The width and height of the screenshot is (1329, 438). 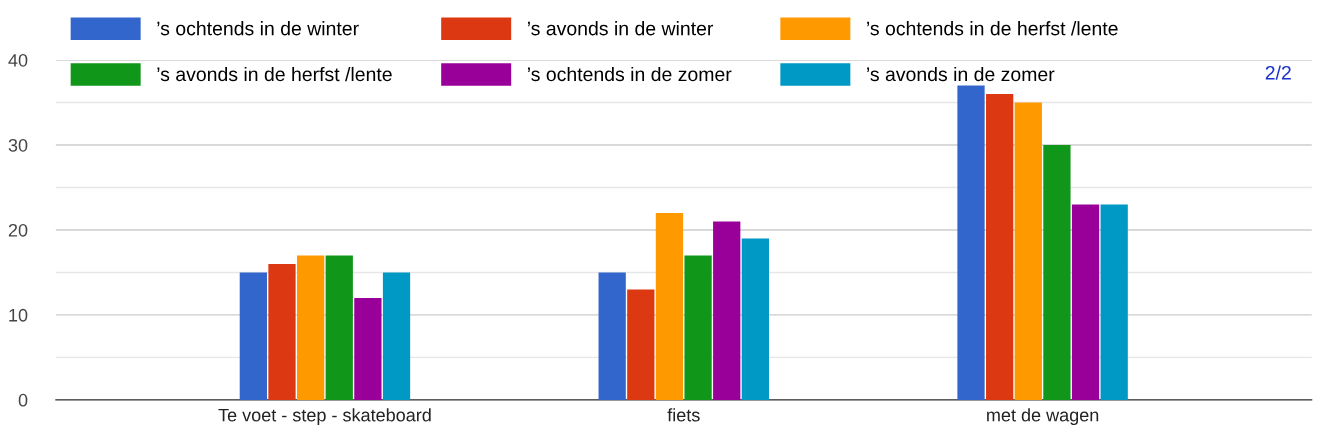 I want to click on legend-label: ’s ochtends in de winter, so click(x=258, y=28).